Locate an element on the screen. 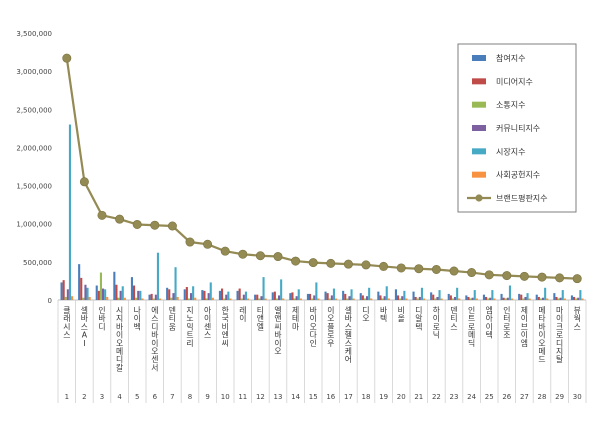  y-tick-label: 3,500,000 is located at coordinates (34, 34).